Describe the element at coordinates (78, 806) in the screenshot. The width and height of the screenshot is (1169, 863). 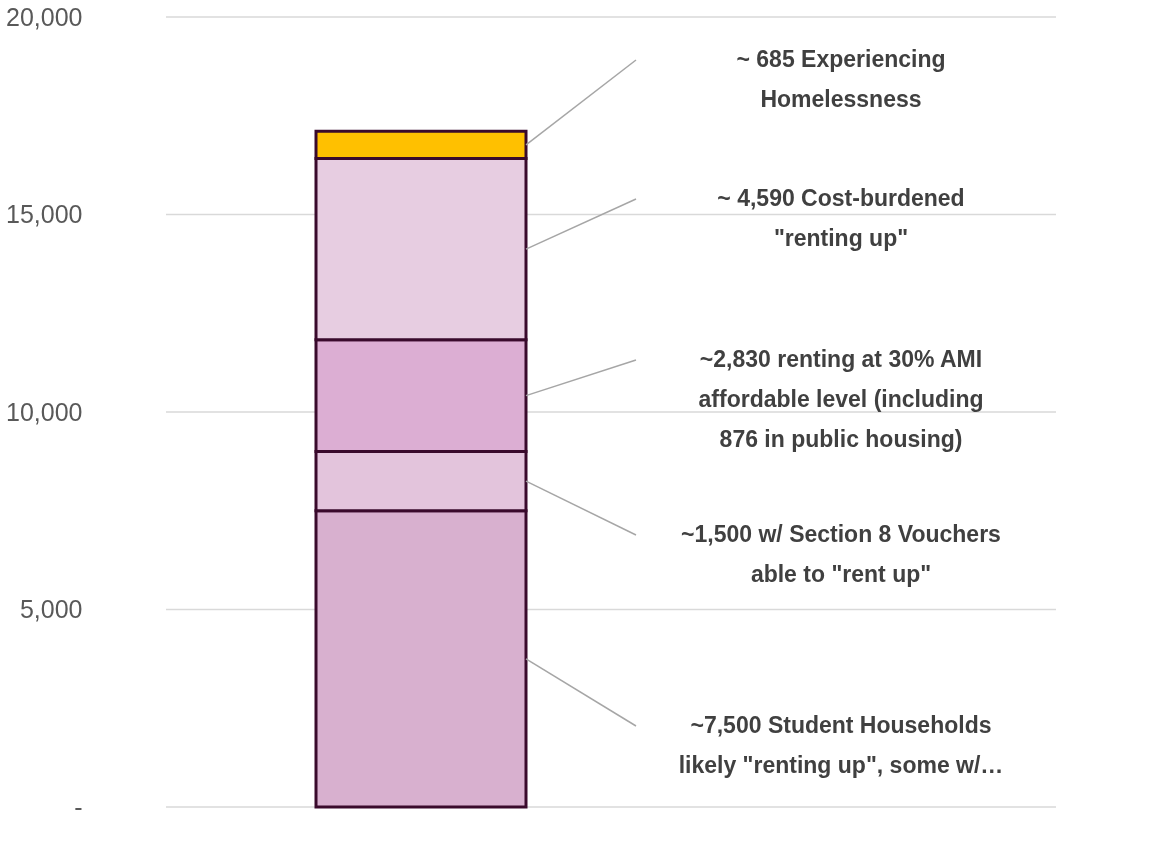
I see `y-tick-label: -` at that location.